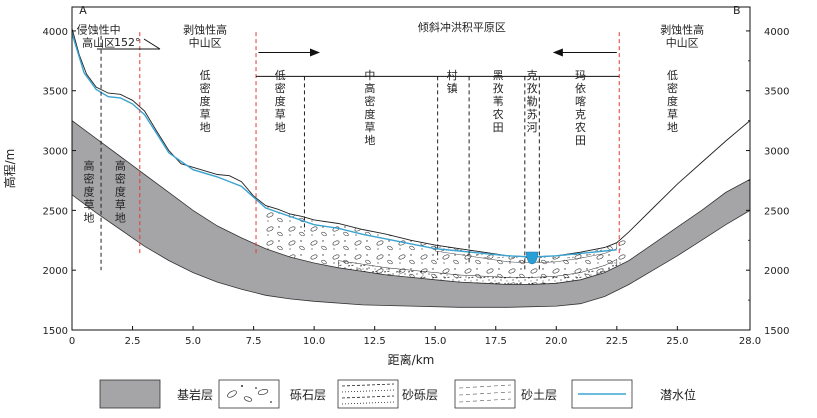 The image size is (817, 418). What do you see at coordinates (55, 271) in the screenshot?
I see `y-tick-label-left: 2000` at bounding box center [55, 271].